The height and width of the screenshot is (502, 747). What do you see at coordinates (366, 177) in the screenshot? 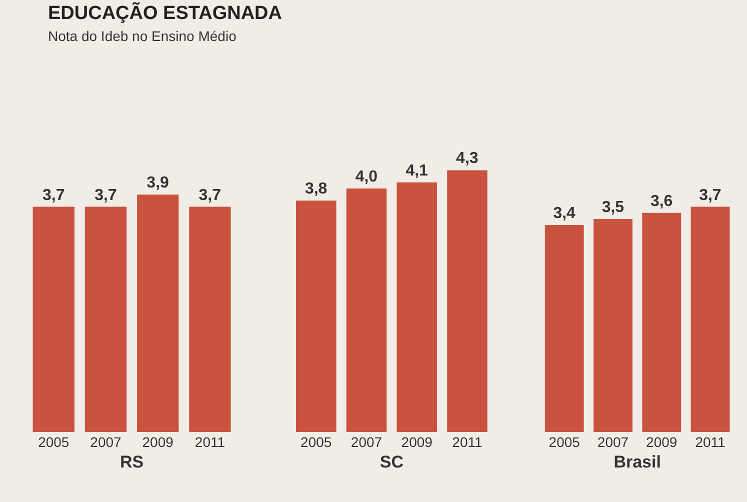
I see `data-label: 4,0` at bounding box center [366, 177].